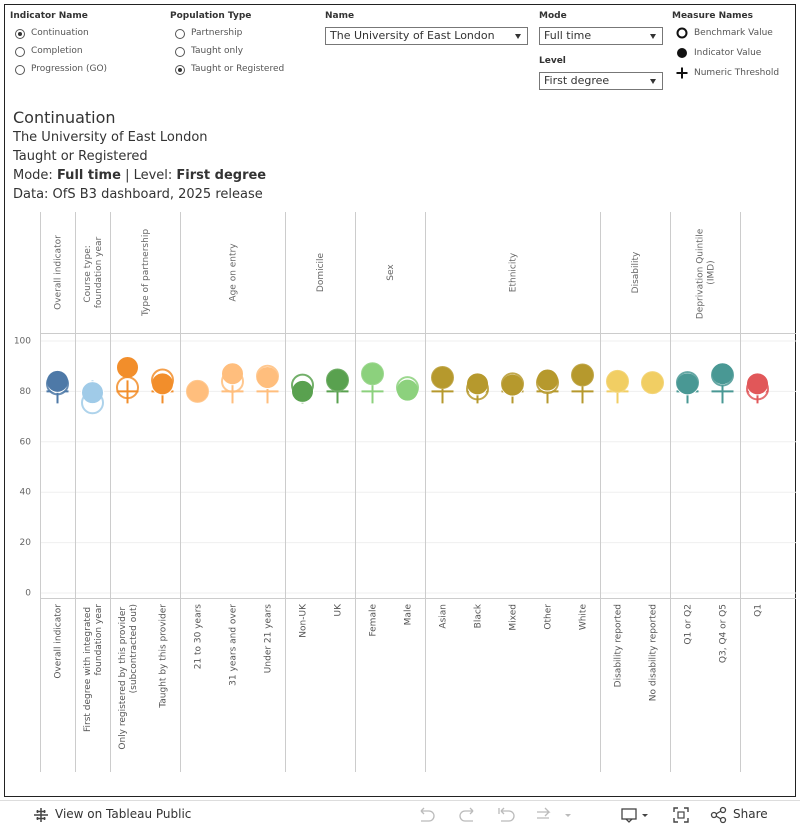 The height and width of the screenshot is (827, 800). Describe the element at coordinates (688, 624) in the screenshot. I see `category-label: Q1 or Q2` at that location.